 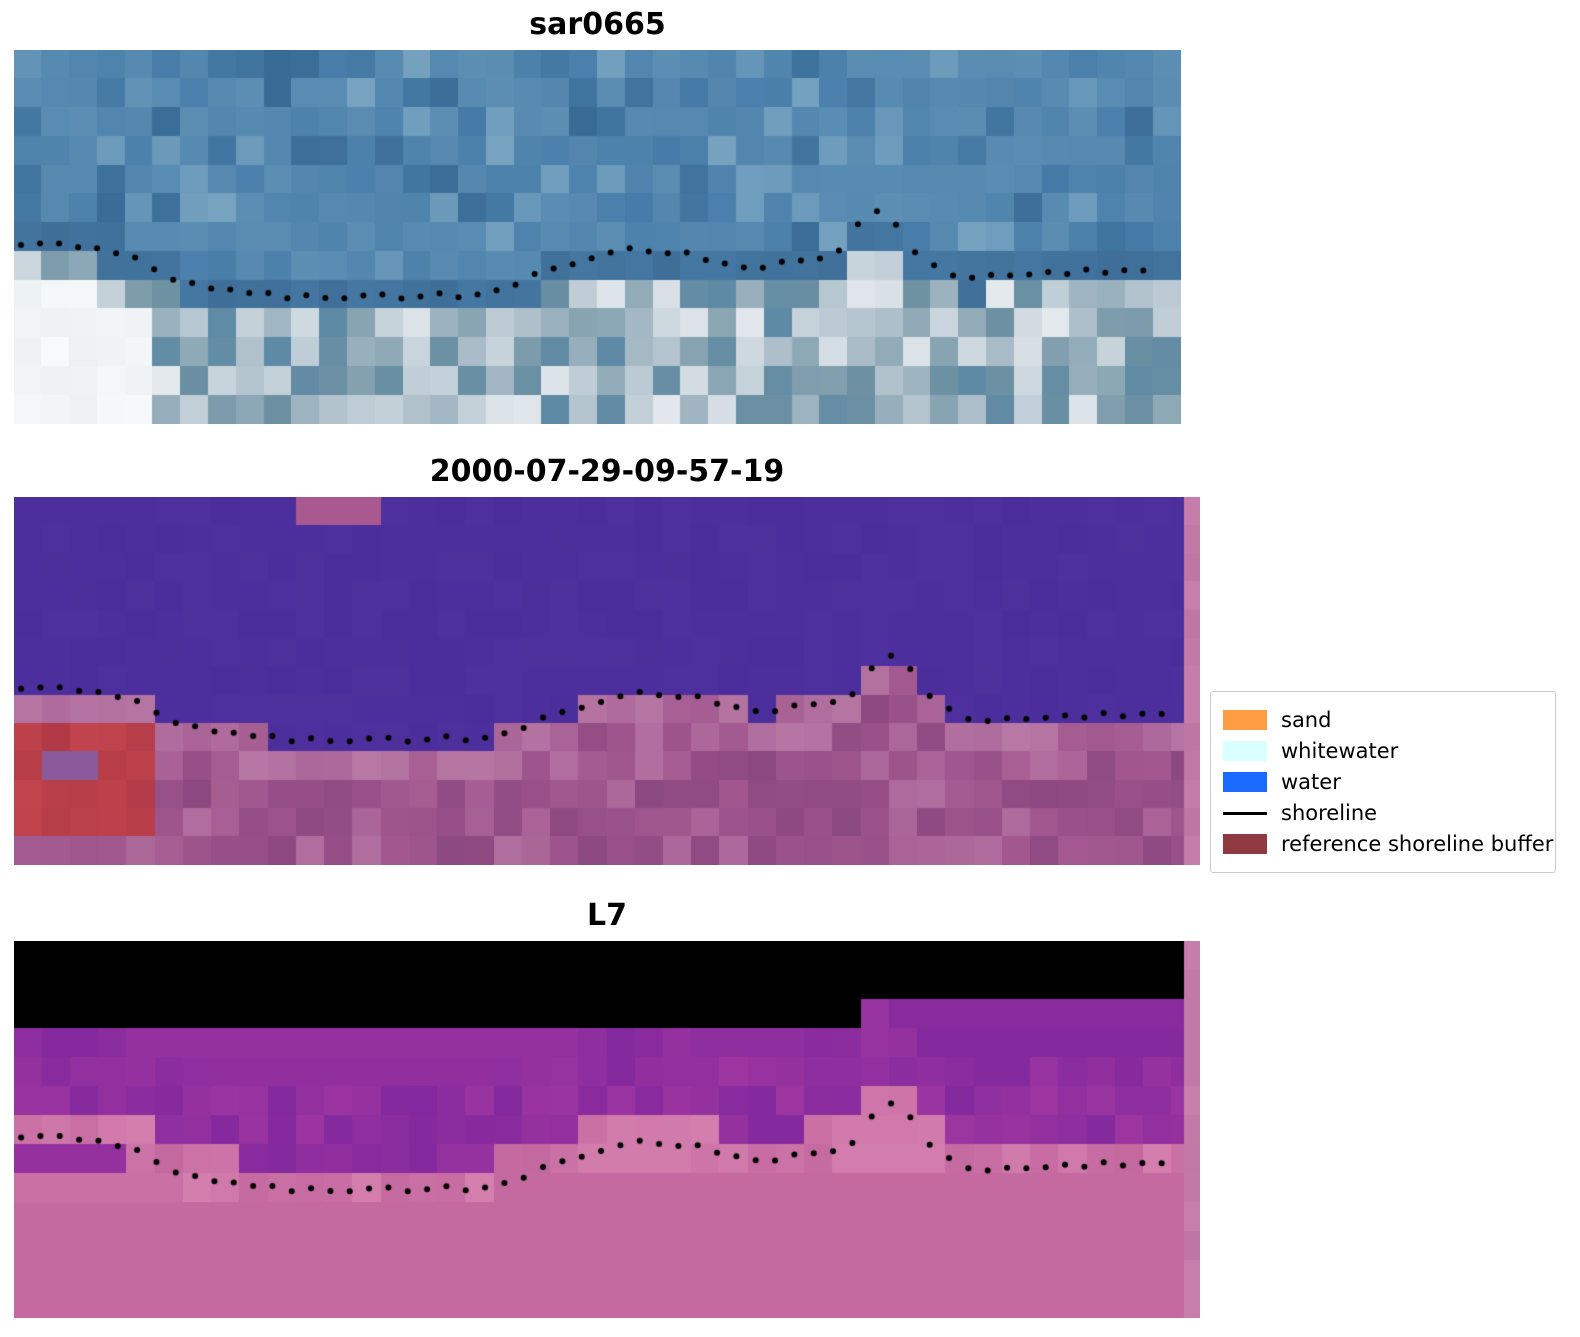 I want to click on legend-item-reference-shoreline-buffer: reference shoreline buffer, so click(x=1388, y=844).